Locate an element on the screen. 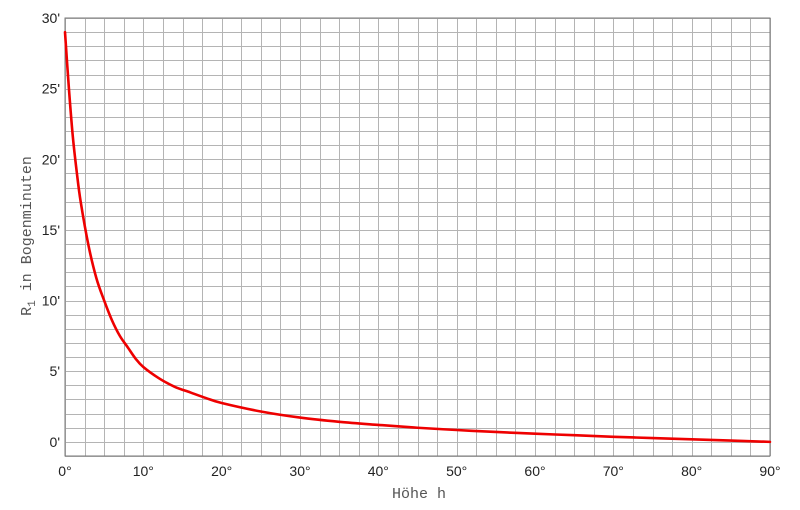 The height and width of the screenshot is (510, 800). y-tick-label: 15' is located at coordinates (51, 230).